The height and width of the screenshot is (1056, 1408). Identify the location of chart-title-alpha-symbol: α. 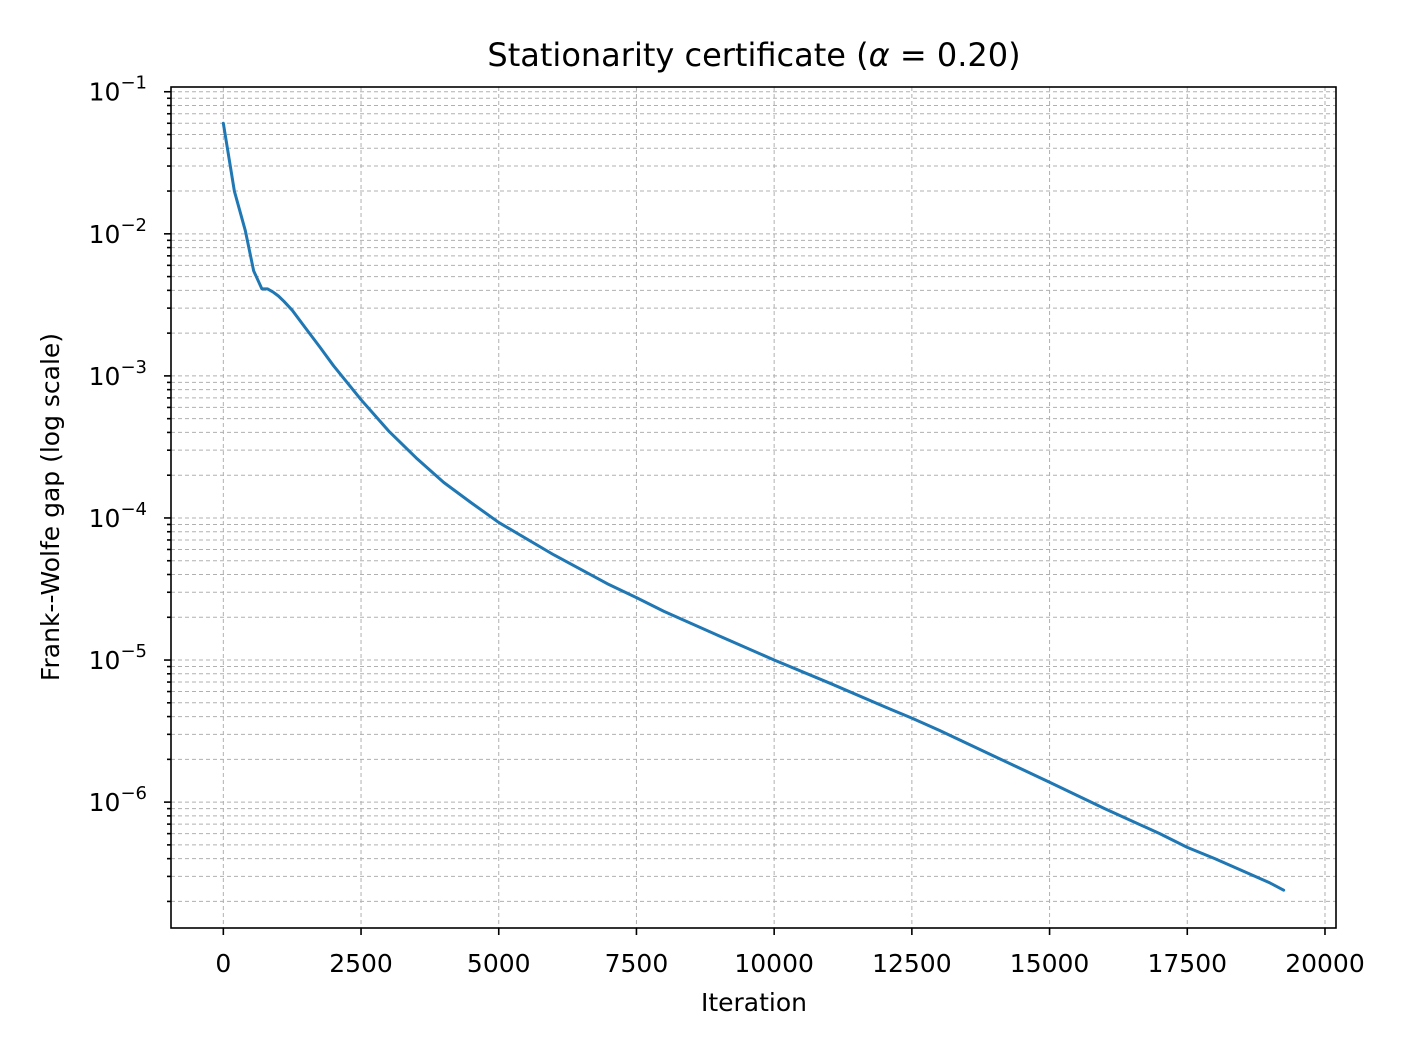
(879, 55).